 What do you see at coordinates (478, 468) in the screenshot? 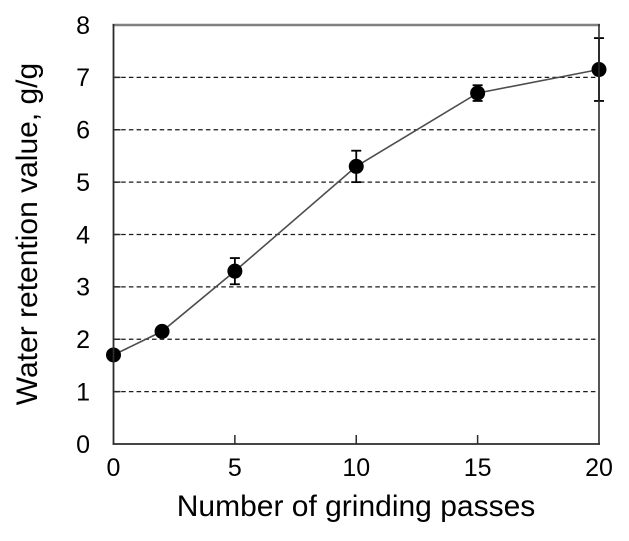
I see `x-tick-label: 15` at bounding box center [478, 468].